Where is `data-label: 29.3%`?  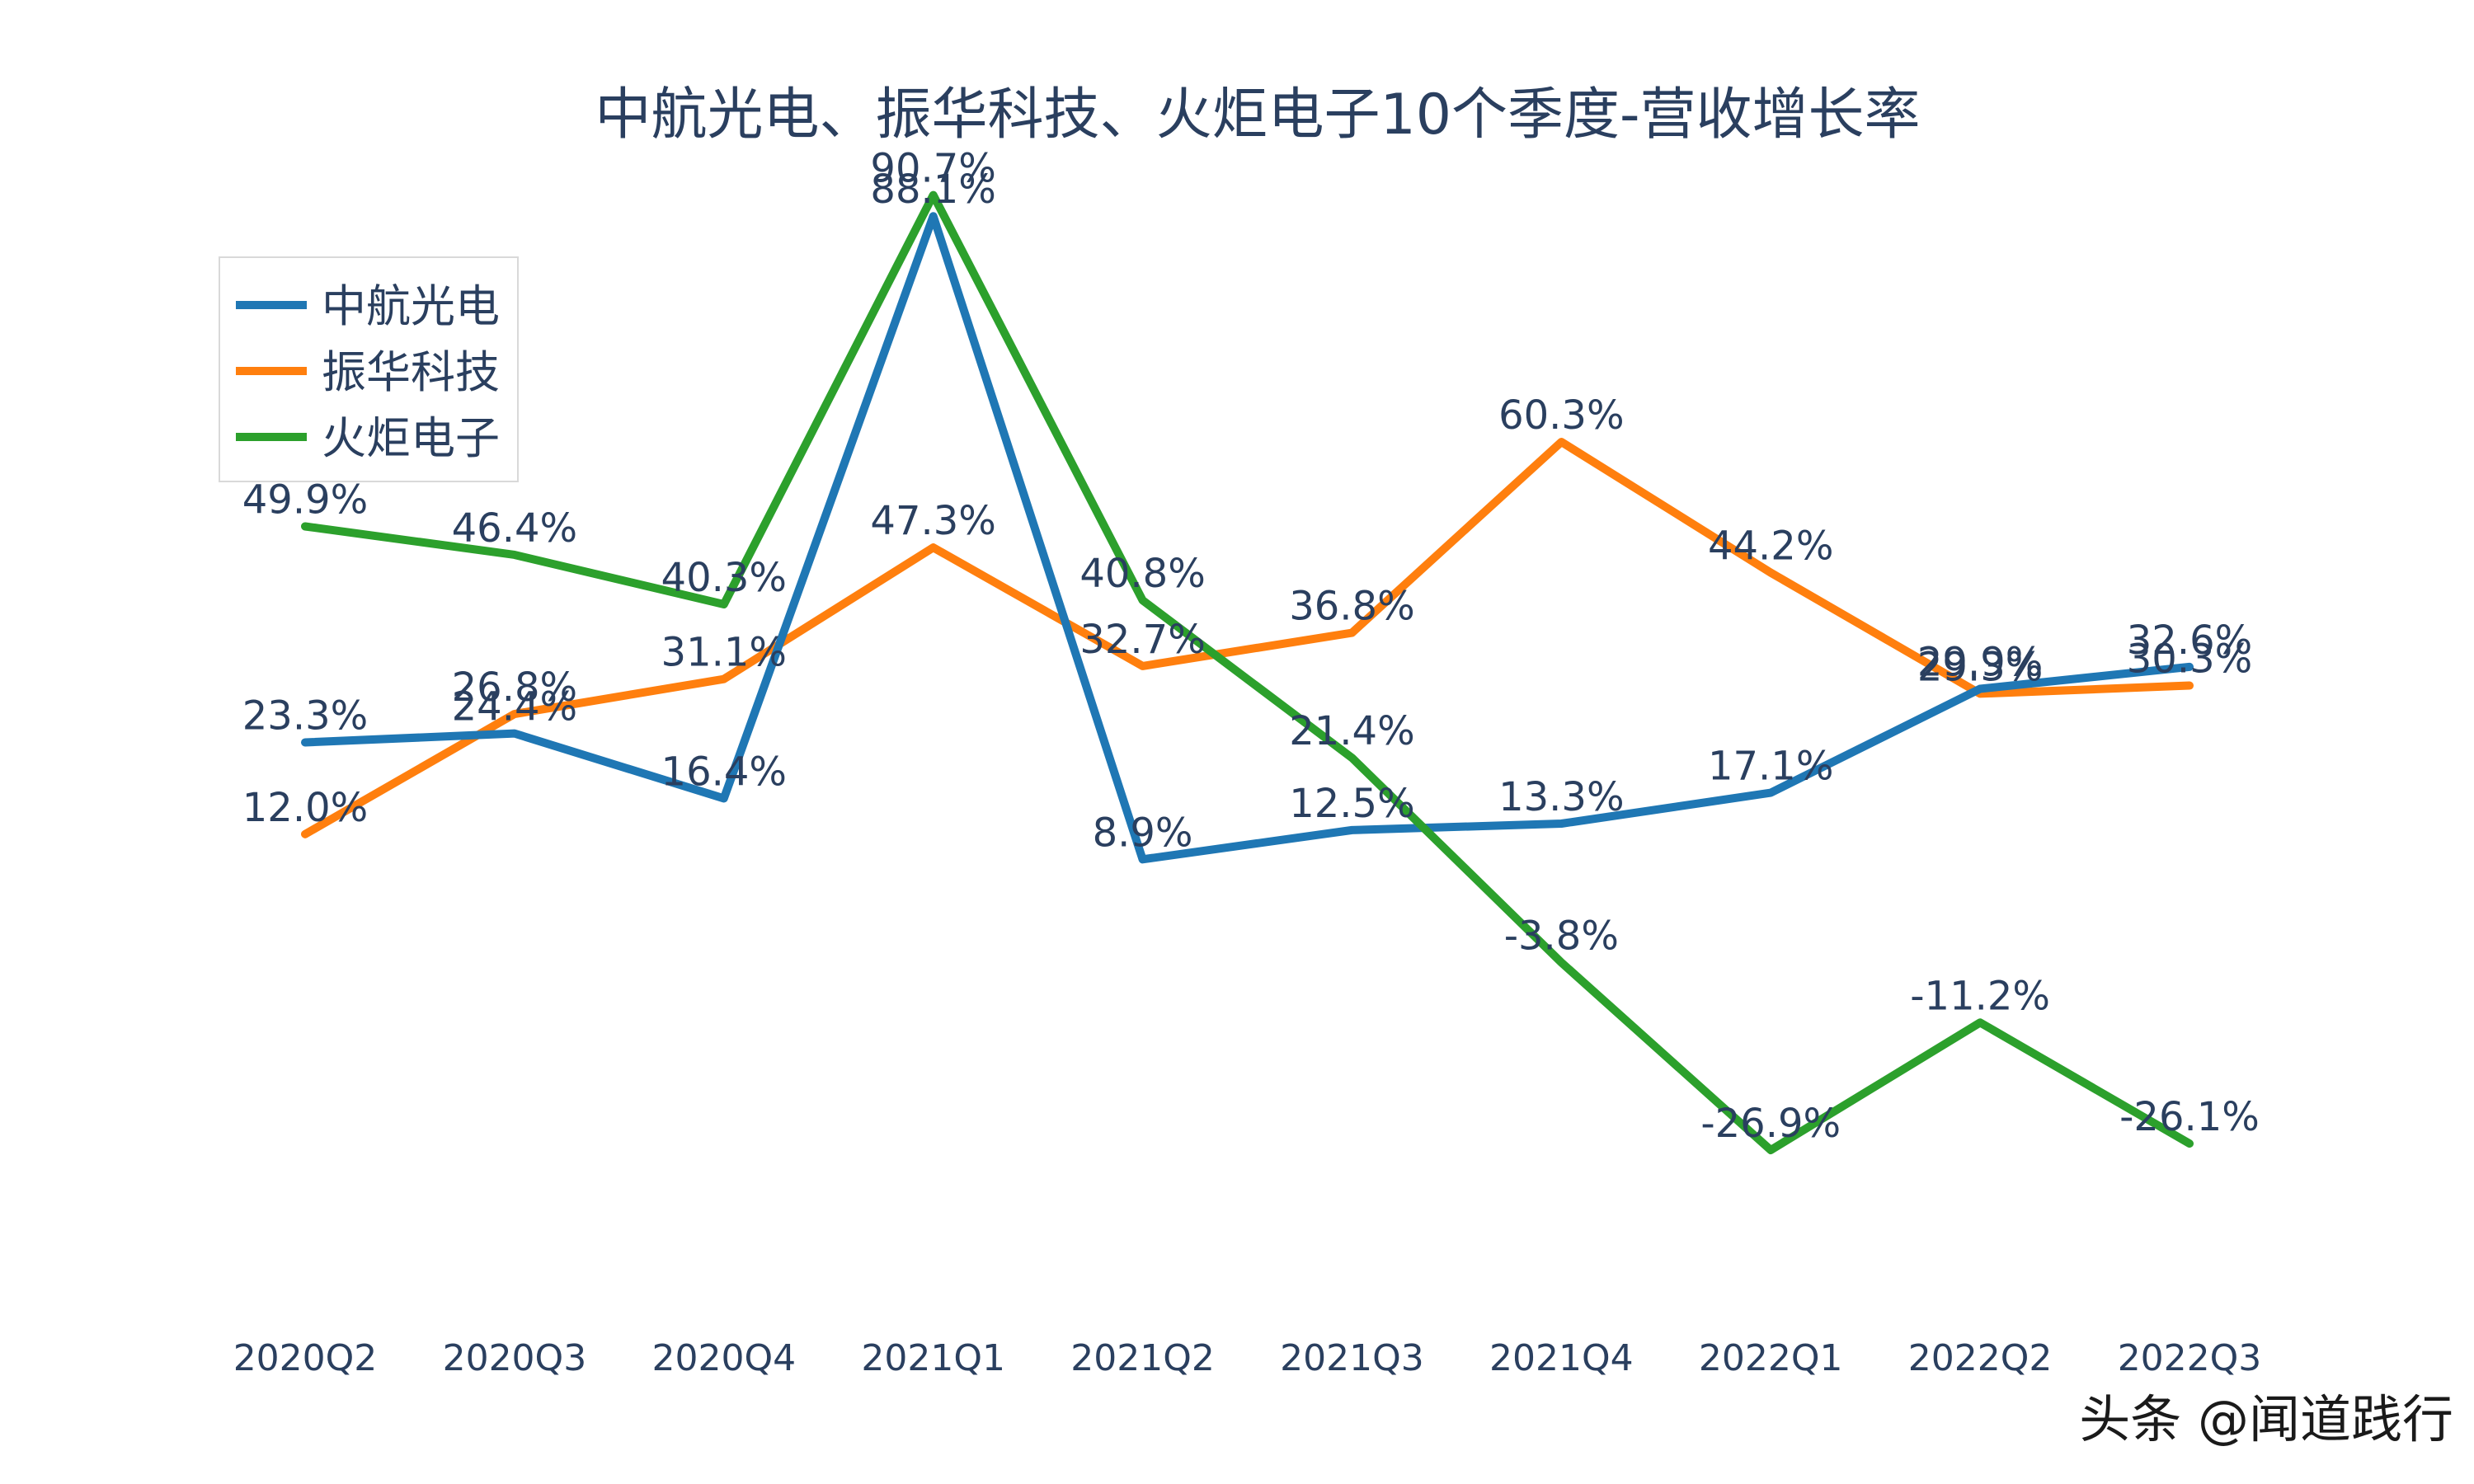 data-label: 29.3% is located at coordinates (1980, 667).